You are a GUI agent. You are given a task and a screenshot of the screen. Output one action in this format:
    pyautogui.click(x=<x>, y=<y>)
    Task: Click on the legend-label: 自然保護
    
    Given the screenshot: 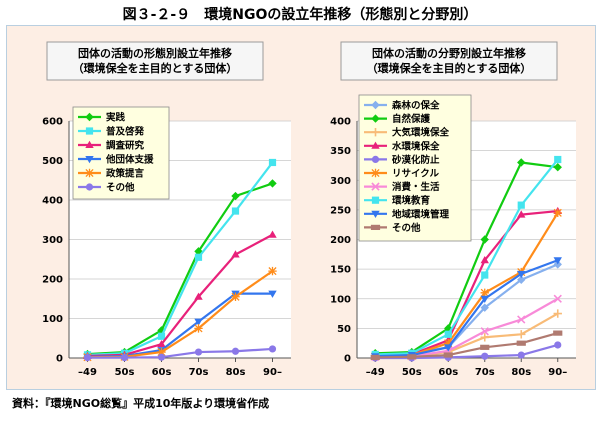 What is the action you would take?
    pyautogui.click(x=411, y=119)
    